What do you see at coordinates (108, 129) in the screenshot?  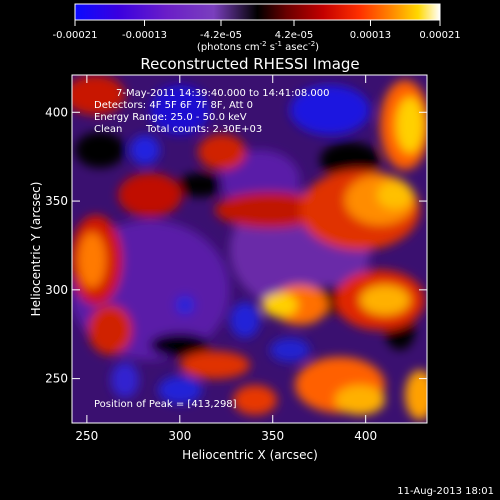 I see `annotation-algorithm: Clean` at bounding box center [108, 129].